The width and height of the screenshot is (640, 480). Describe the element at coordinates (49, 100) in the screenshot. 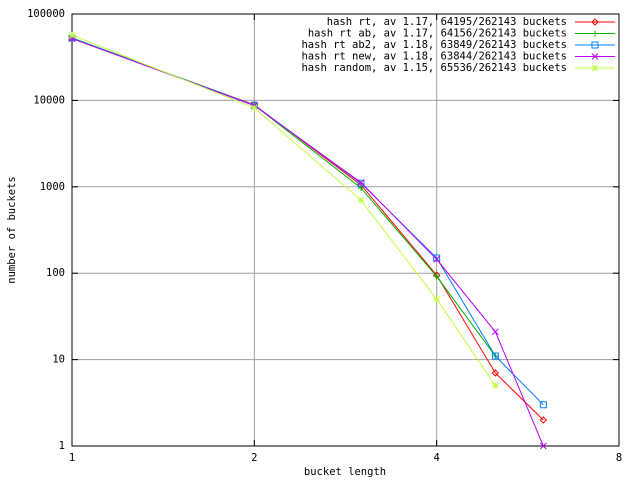

I see `y-tick-label: 10000` at that location.